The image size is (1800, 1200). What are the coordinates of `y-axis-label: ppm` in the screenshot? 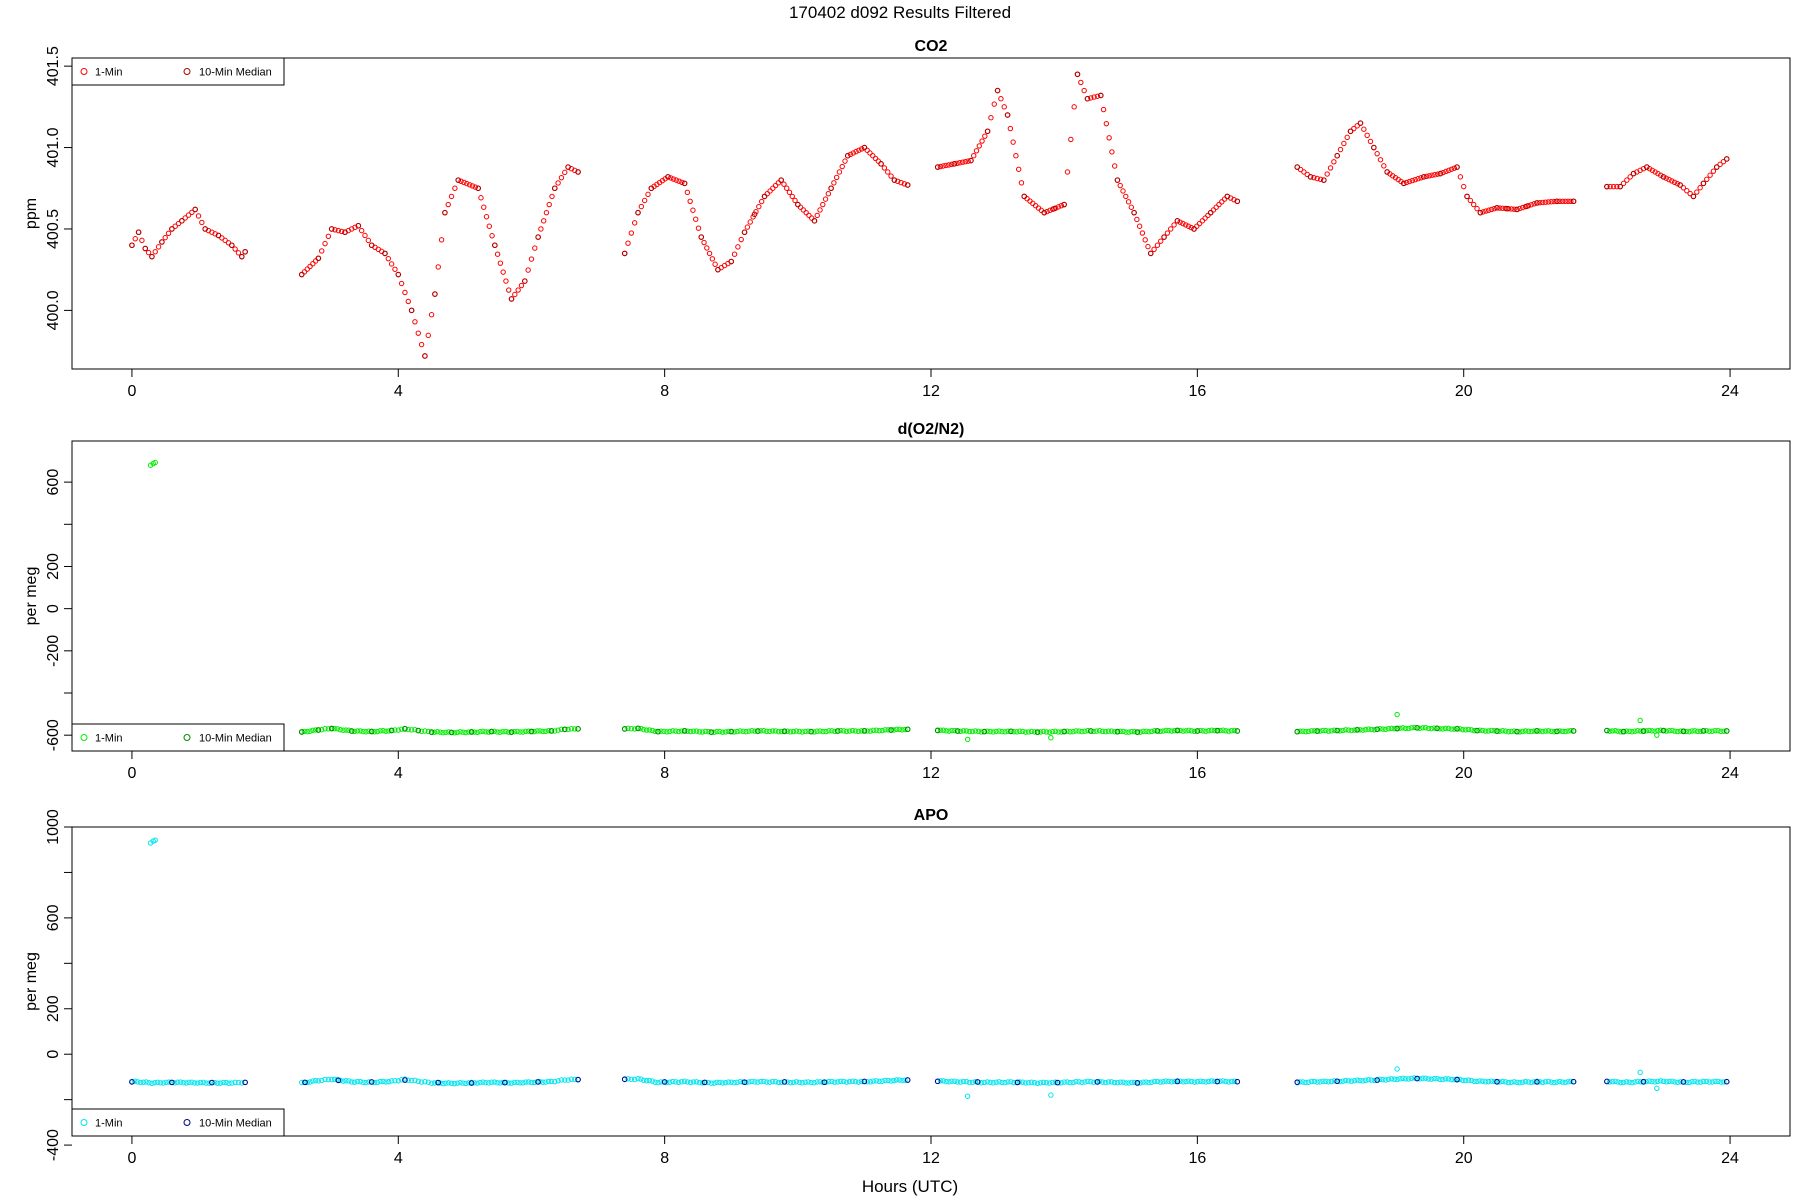 It's located at (31, 213).